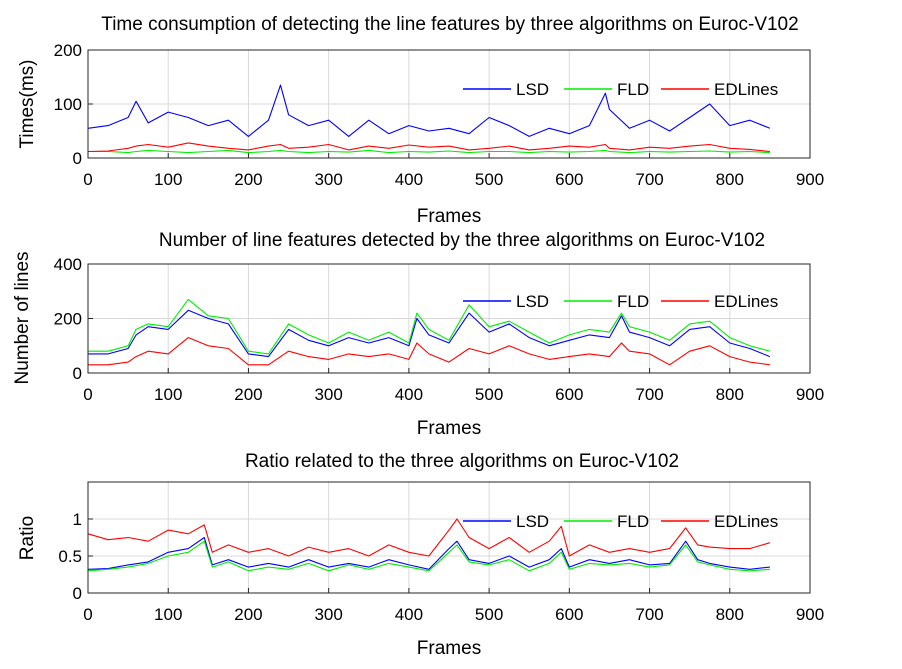 This screenshot has height=669, width=902. Describe the element at coordinates (68, 264) in the screenshot. I see `y-tick-label: 400` at that location.